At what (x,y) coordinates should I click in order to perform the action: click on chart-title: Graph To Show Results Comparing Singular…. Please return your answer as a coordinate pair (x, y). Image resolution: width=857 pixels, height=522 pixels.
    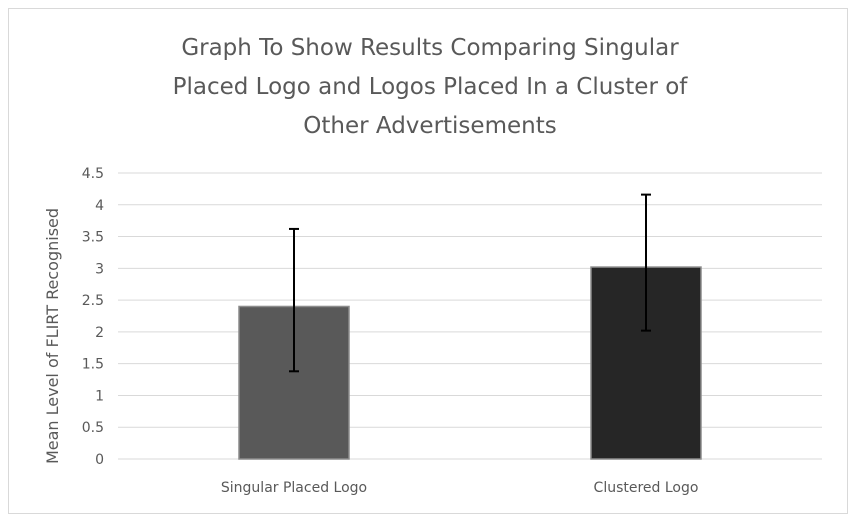
    Looking at the image, I should click on (431, 87).